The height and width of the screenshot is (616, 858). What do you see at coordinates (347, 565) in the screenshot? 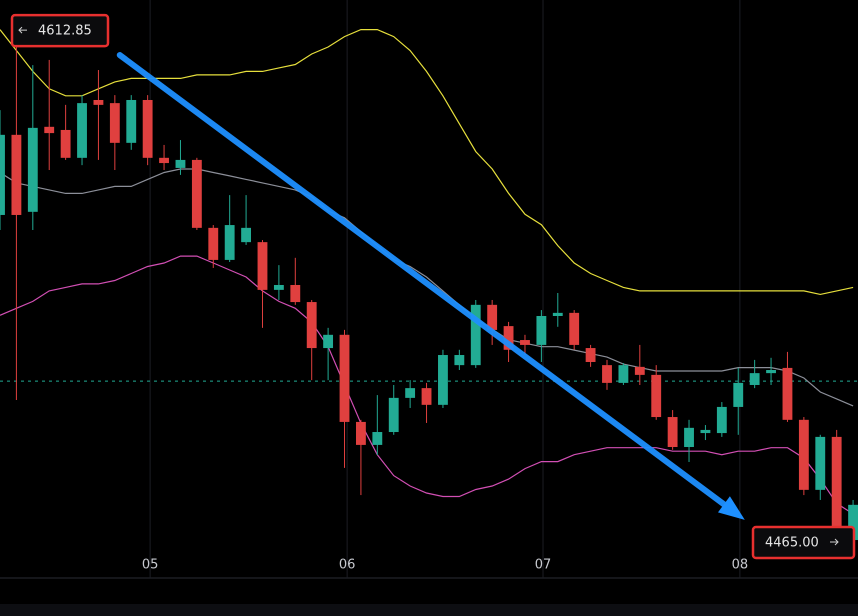
I see `x-tick-label: 06` at bounding box center [347, 565].